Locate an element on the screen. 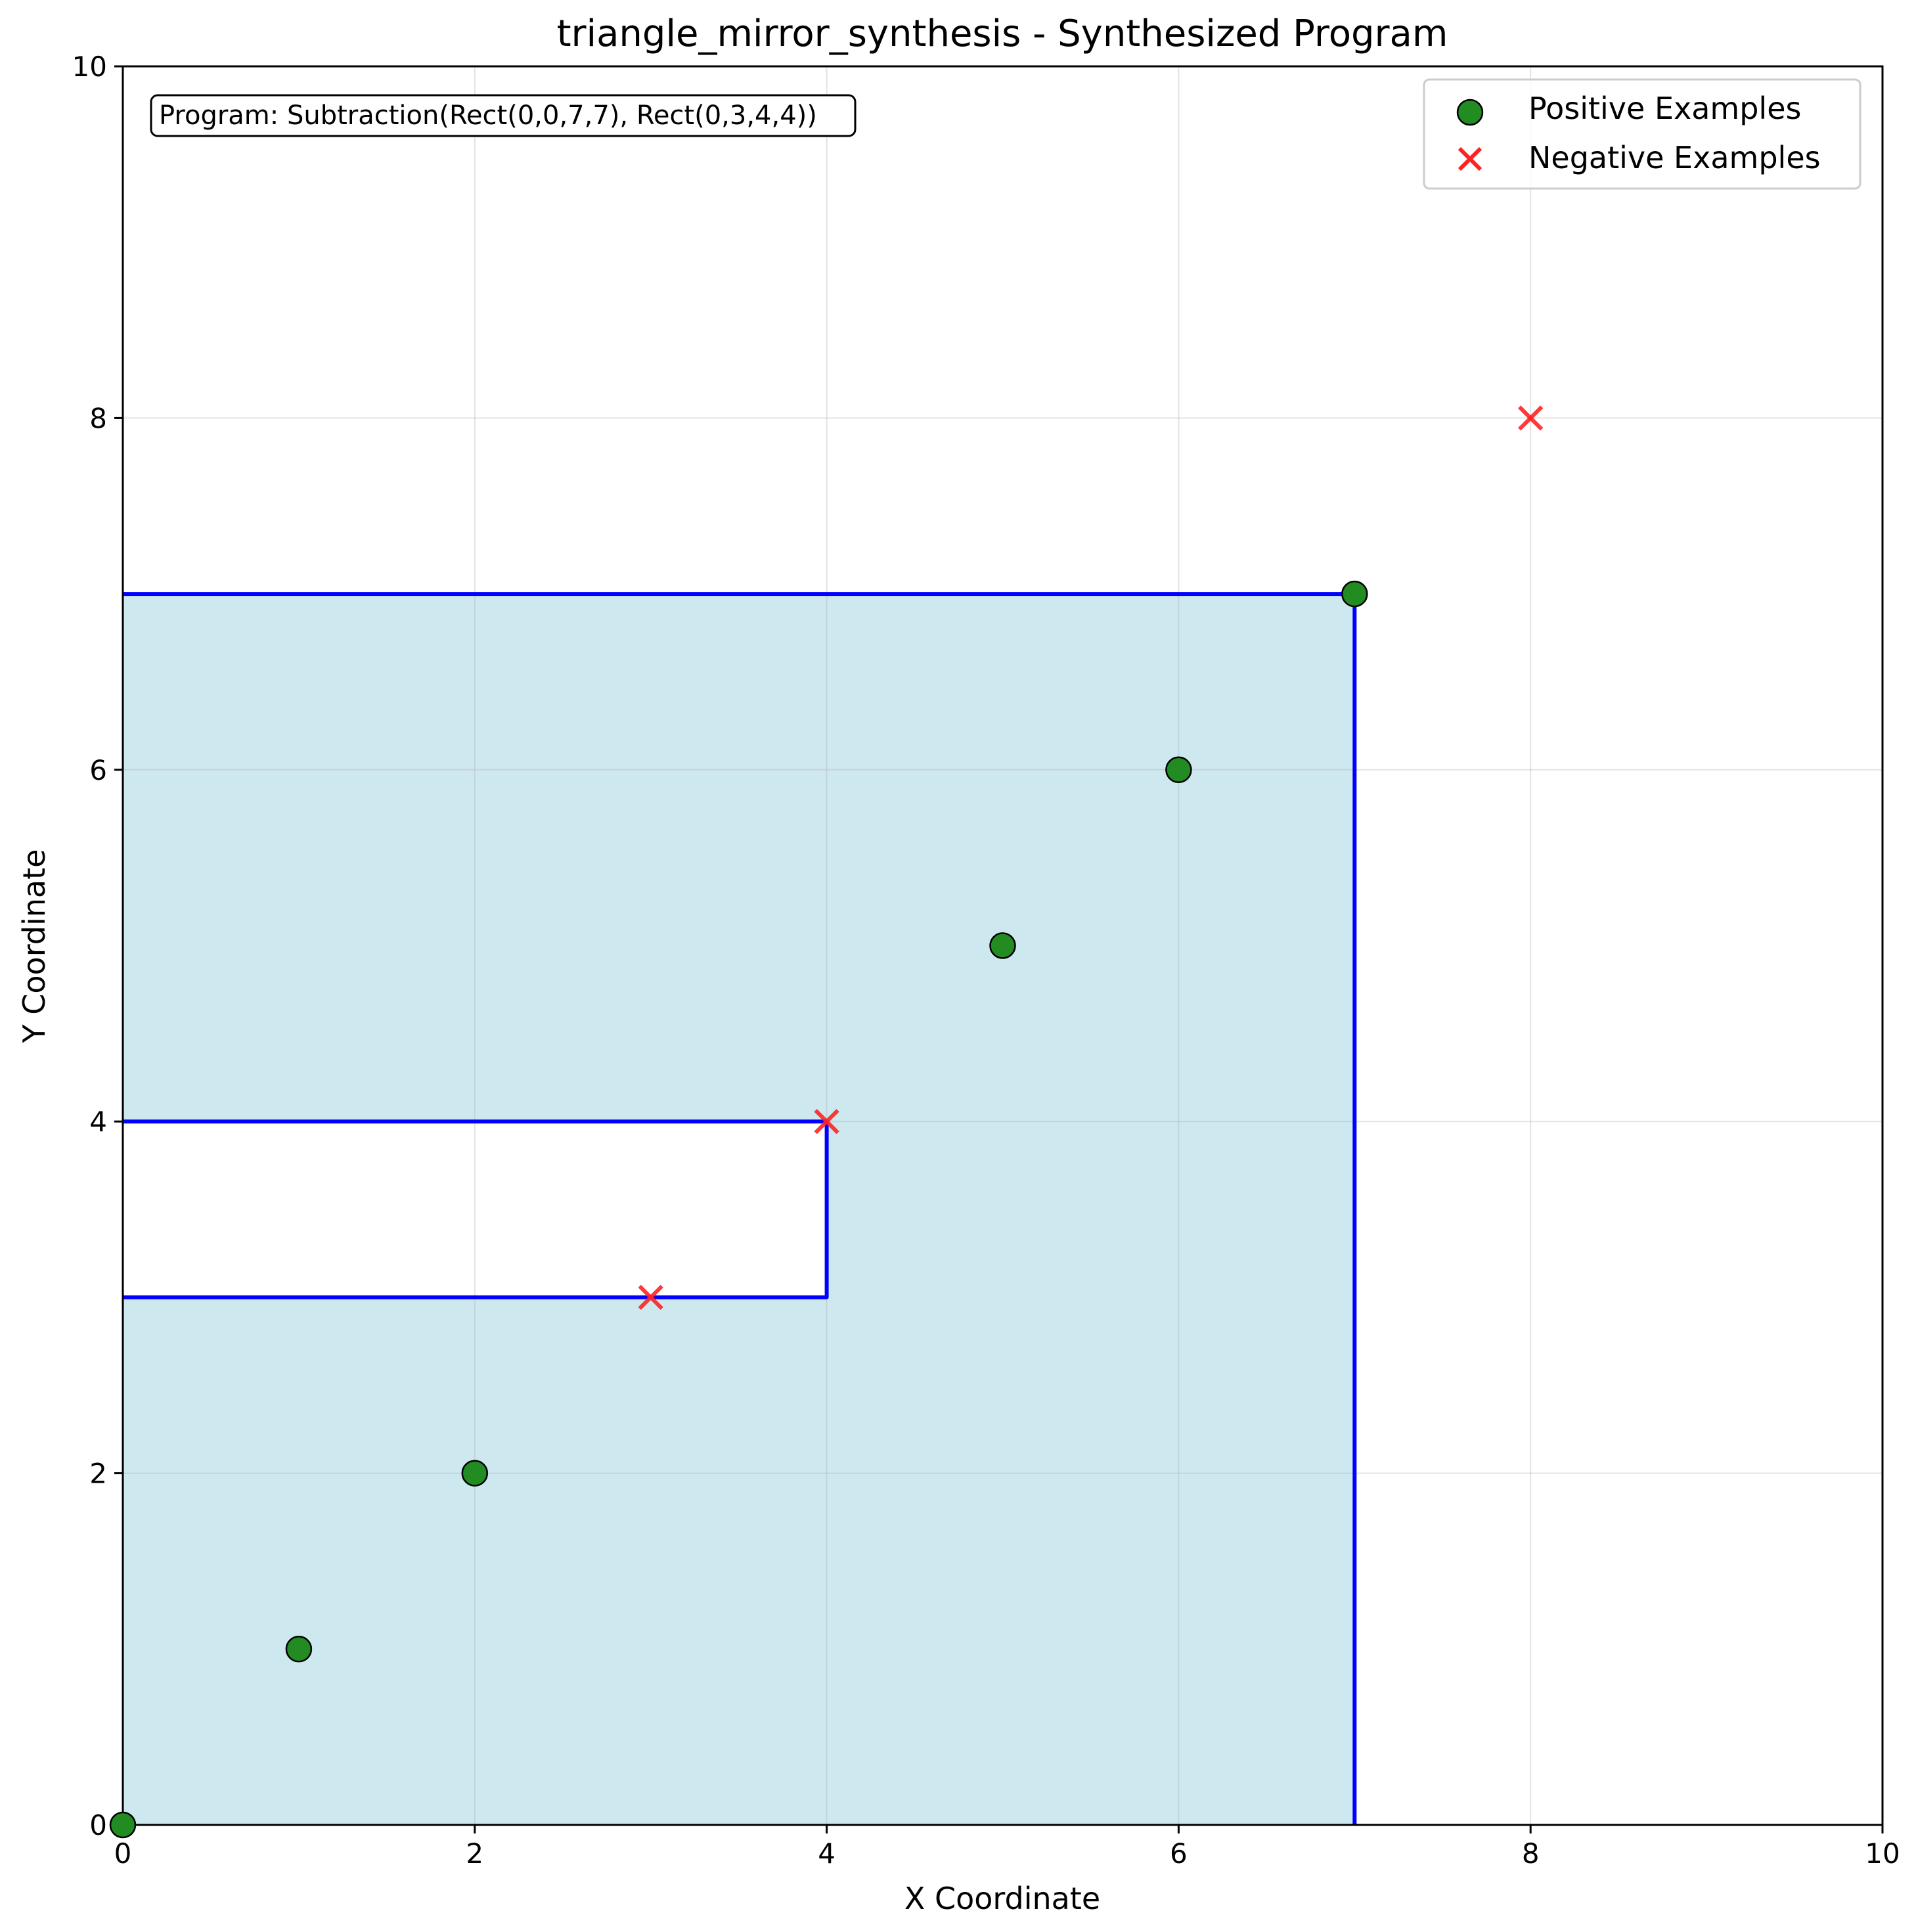 The width and height of the screenshot is (1916, 1932). legend-label-negative: Negative Examples is located at coordinates (1674, 157).